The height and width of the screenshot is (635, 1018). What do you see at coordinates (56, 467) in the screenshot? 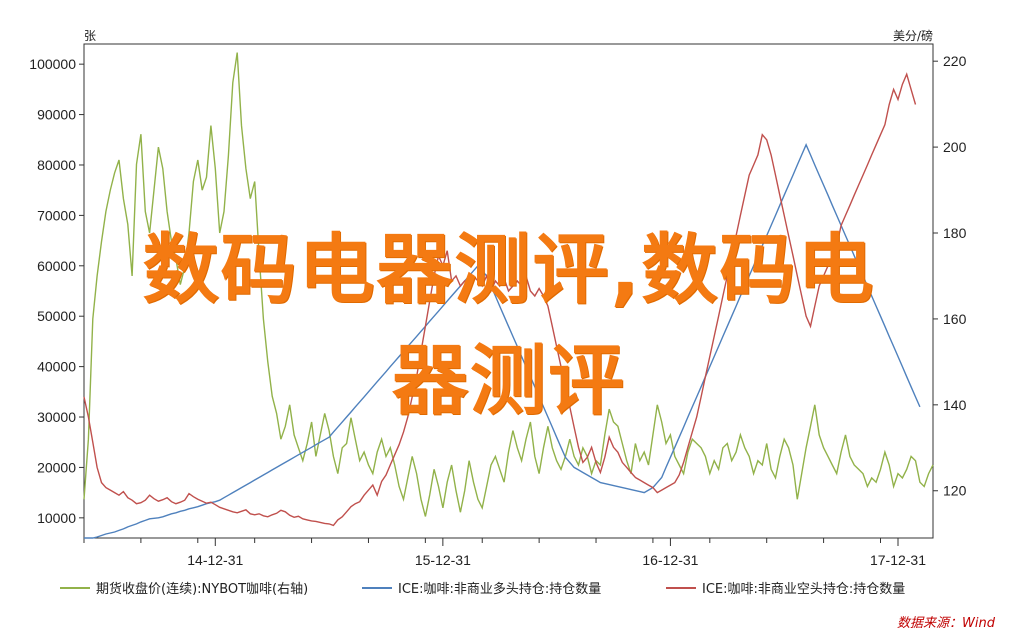
I see `left-tick-label: 20000` at bounding box center [56, 467].